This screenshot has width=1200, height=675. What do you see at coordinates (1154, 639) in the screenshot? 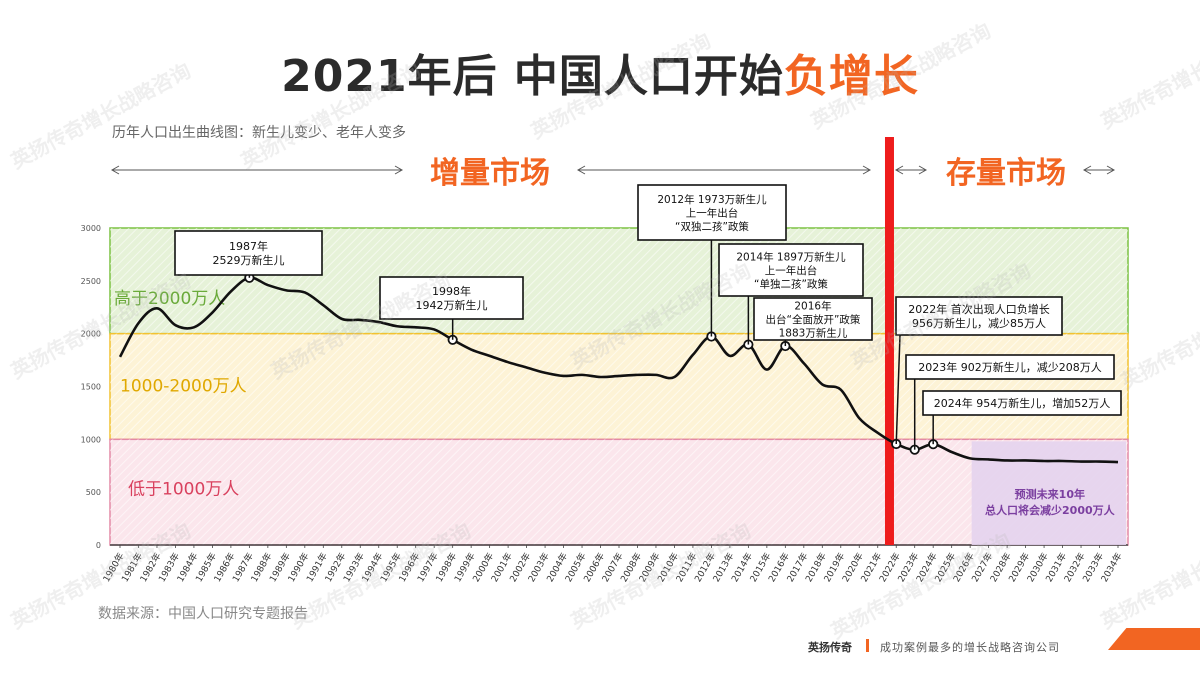
I see `footer-accent-tab` at bounding box center [1154, 639].